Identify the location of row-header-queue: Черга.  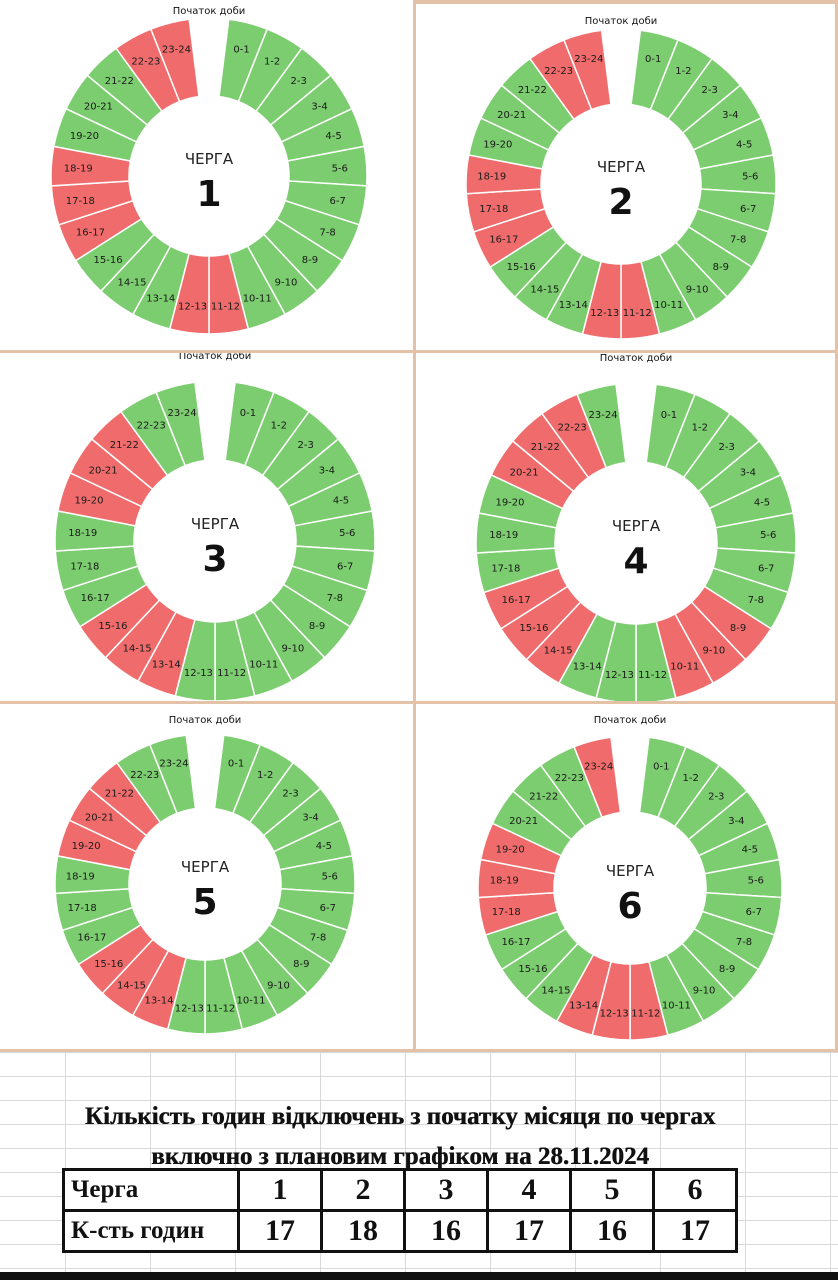
(151, 1190).